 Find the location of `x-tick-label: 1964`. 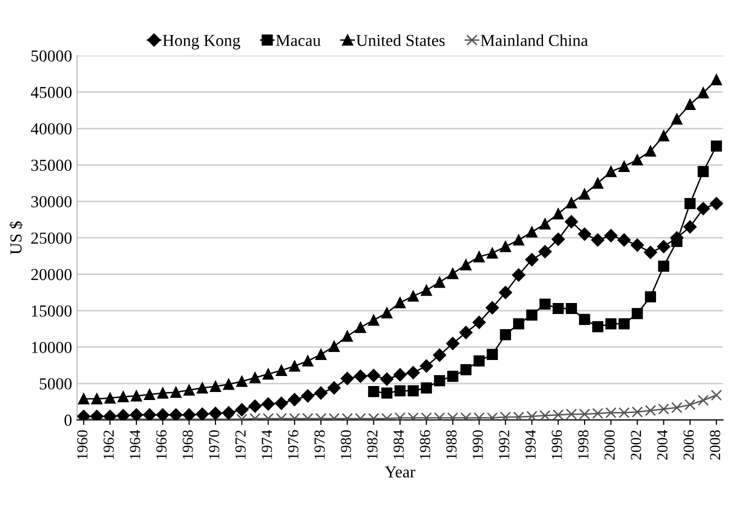

x-tick-label: 1964 is located at coordinates (135, 444).